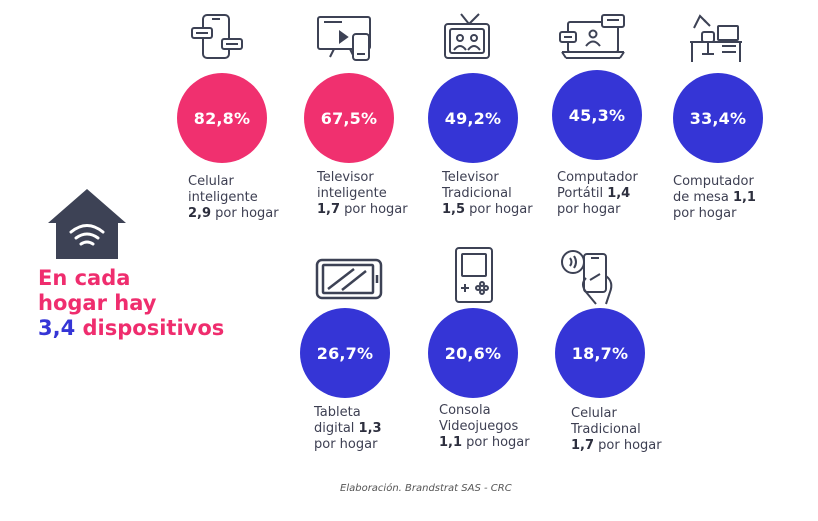 This screenshot has height=521, width=818. Describe the element at coordinates (57, 328) in the screenshot. I see `headline-value: 3,4` at that location.